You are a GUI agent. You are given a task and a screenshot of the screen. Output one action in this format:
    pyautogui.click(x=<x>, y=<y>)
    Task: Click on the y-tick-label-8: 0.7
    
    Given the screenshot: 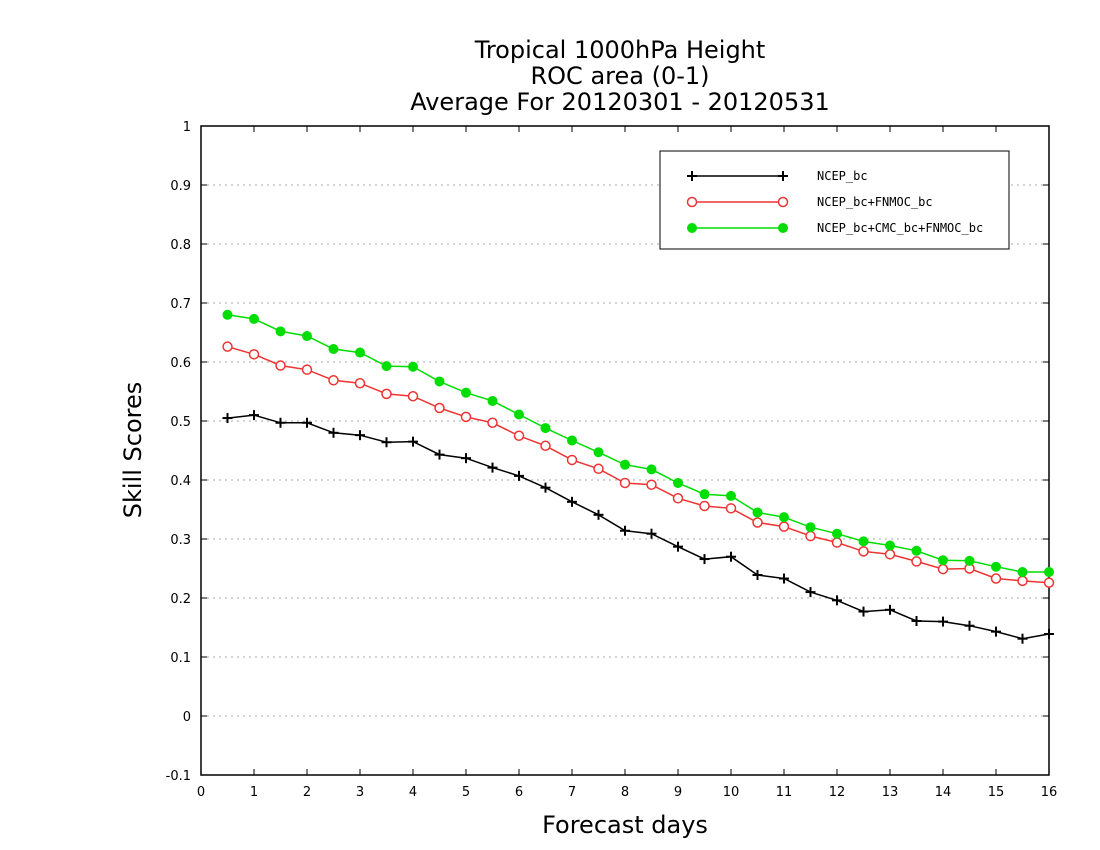 What is the action you would take?
    pyautogui.click(x=180, y=304)
    